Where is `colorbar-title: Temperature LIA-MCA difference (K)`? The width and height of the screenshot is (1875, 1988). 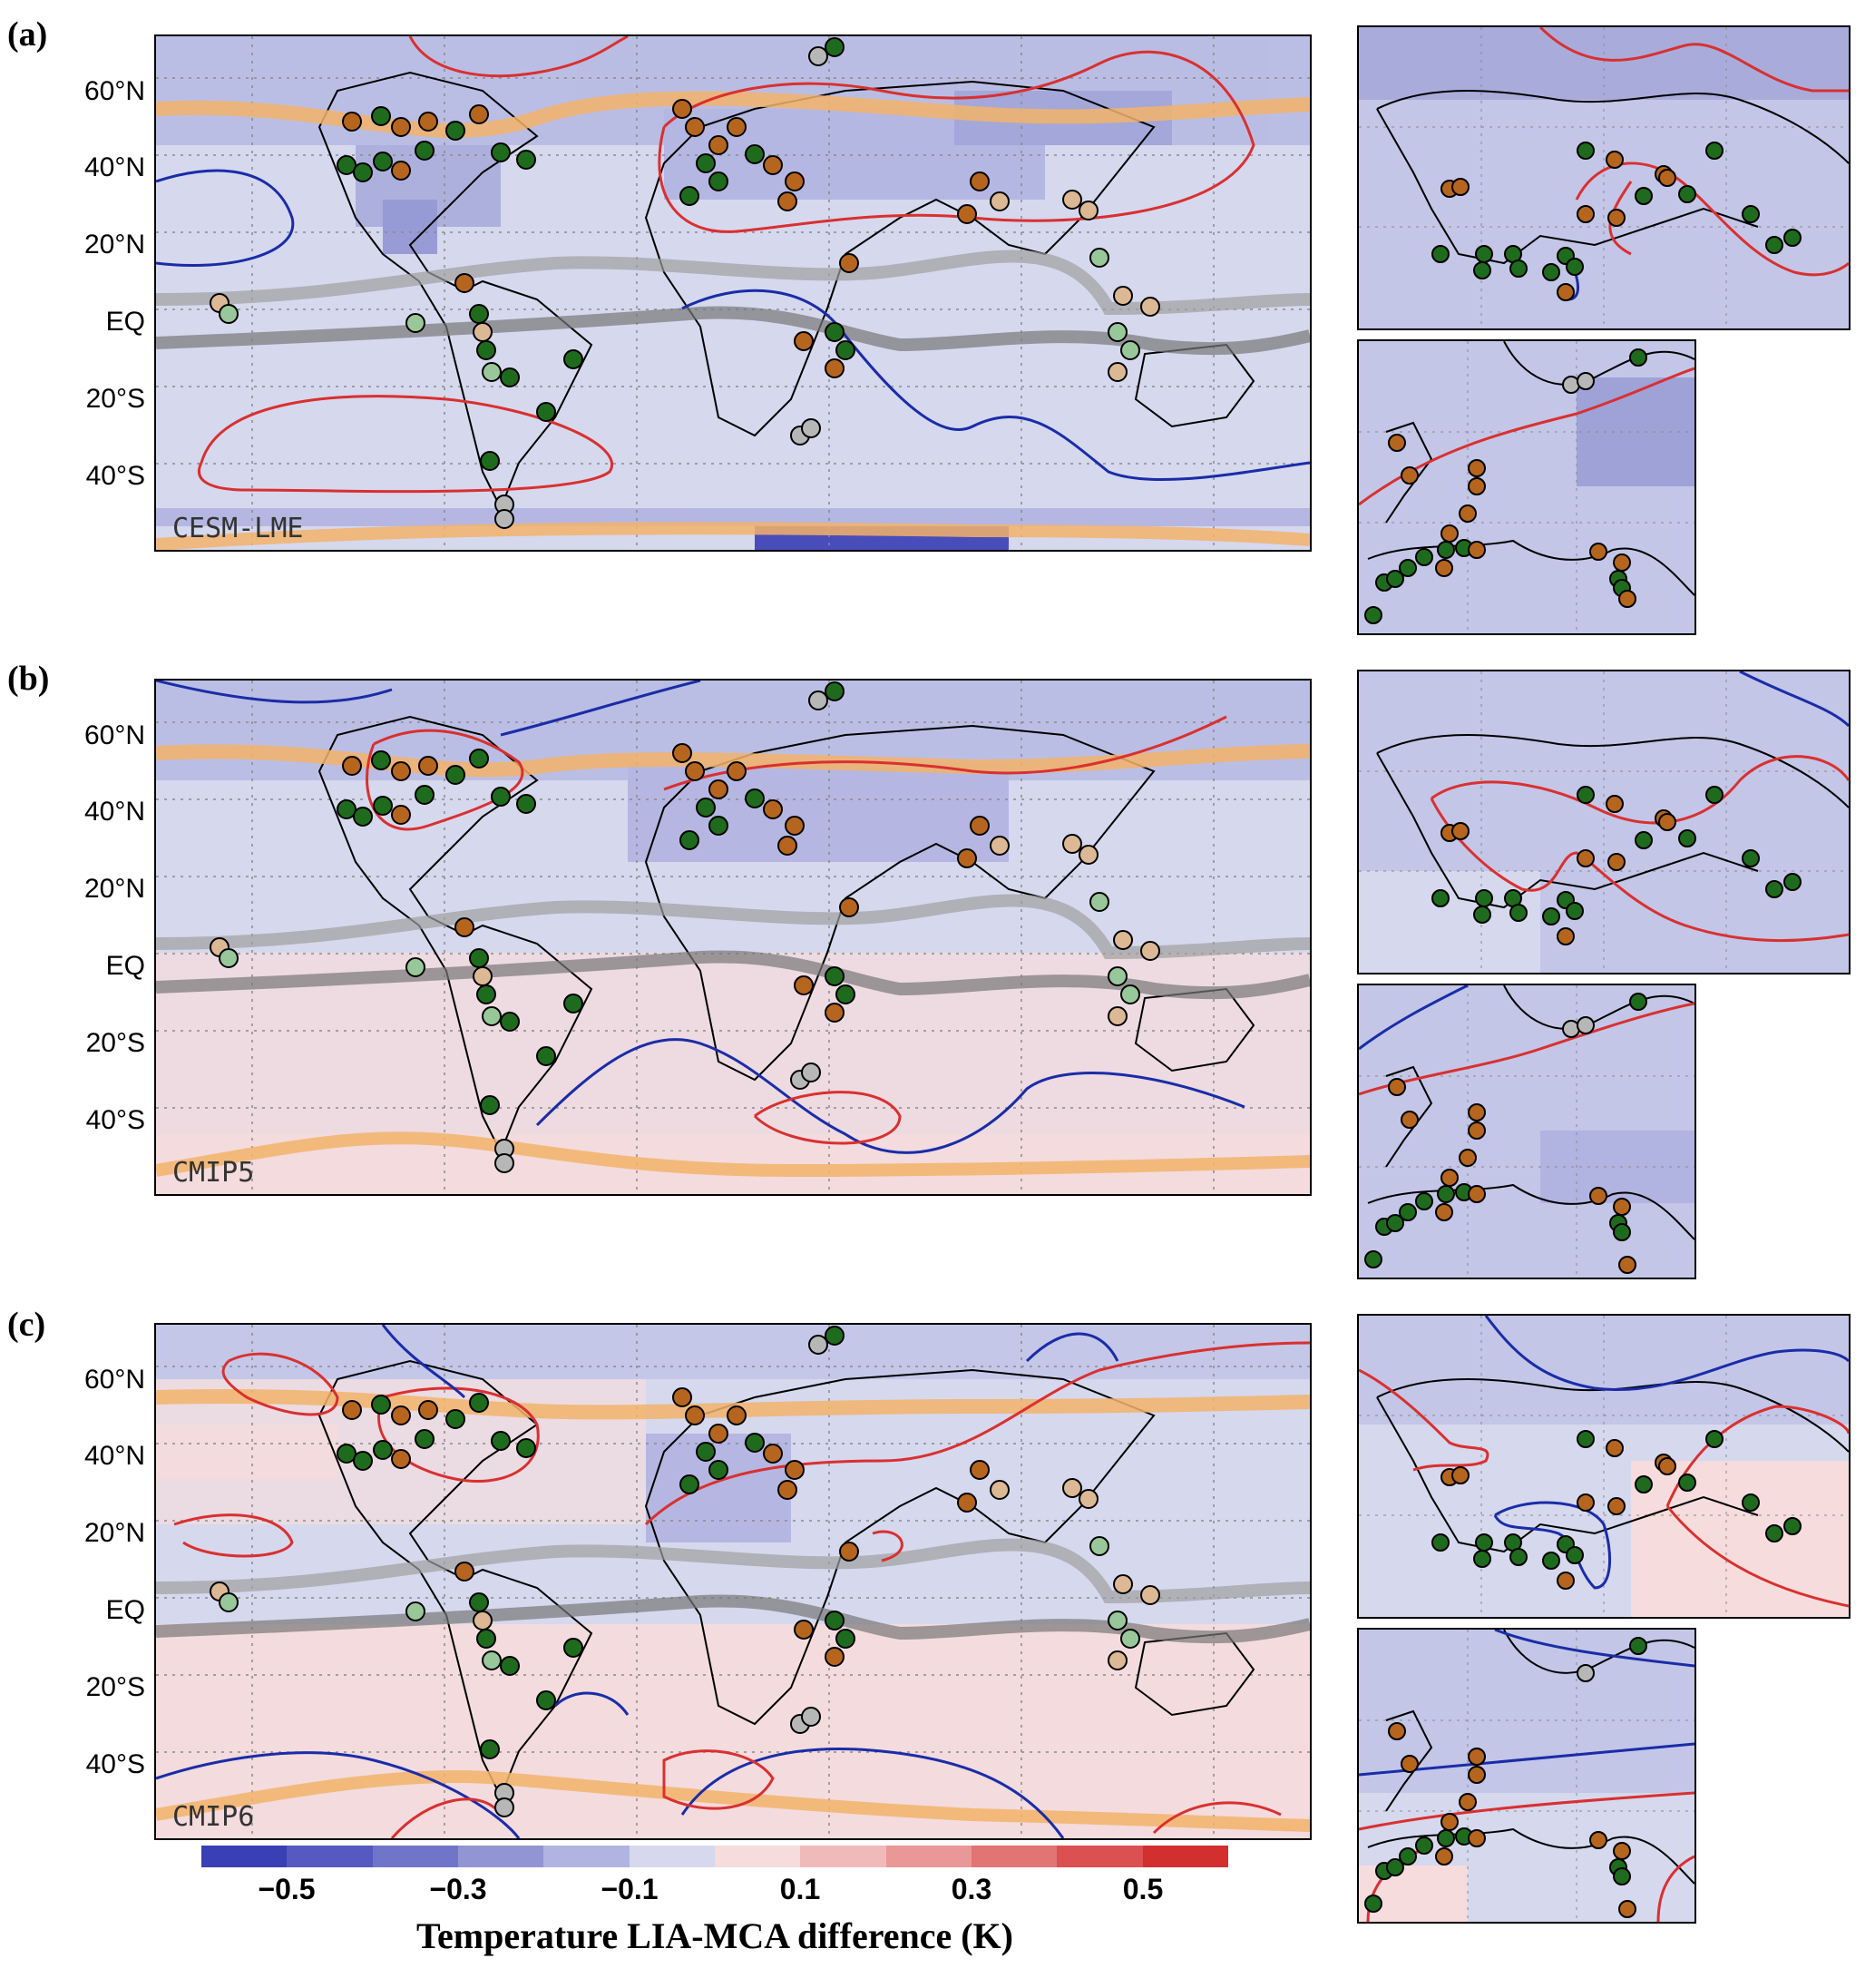
colorbar-title: Temperature LIA-MCA difference (K) is located at coordinates (714, 1935).